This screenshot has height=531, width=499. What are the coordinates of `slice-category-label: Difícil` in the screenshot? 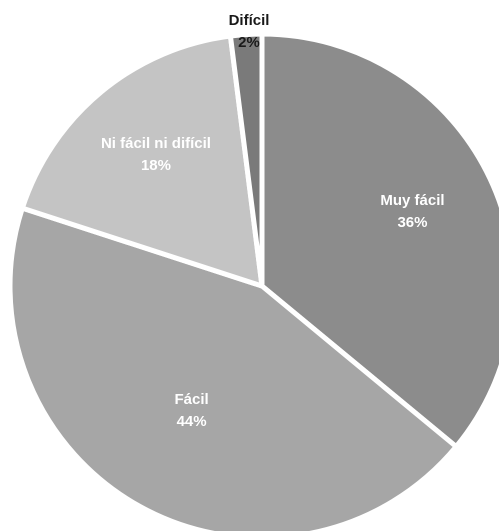 It's located at (249, 20).